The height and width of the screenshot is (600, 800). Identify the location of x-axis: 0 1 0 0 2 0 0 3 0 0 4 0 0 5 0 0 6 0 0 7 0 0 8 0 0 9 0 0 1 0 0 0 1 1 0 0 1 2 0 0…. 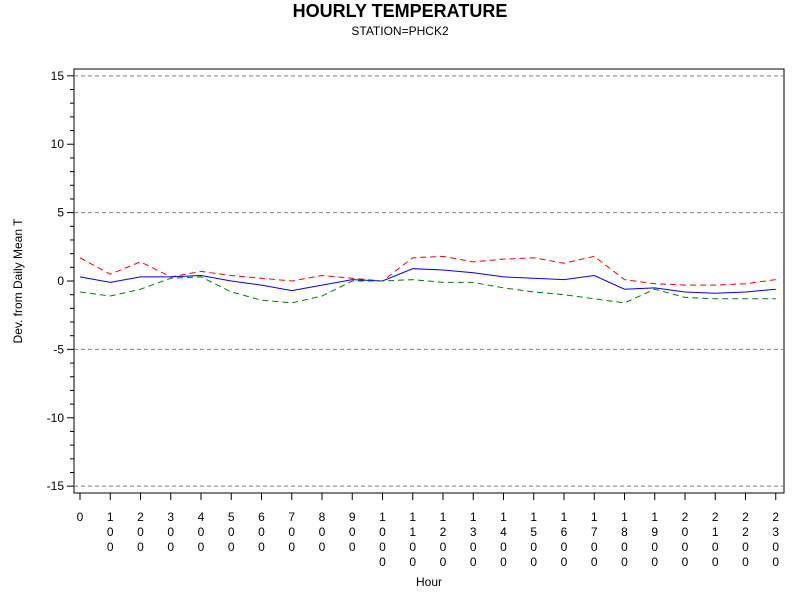
(428, 531).